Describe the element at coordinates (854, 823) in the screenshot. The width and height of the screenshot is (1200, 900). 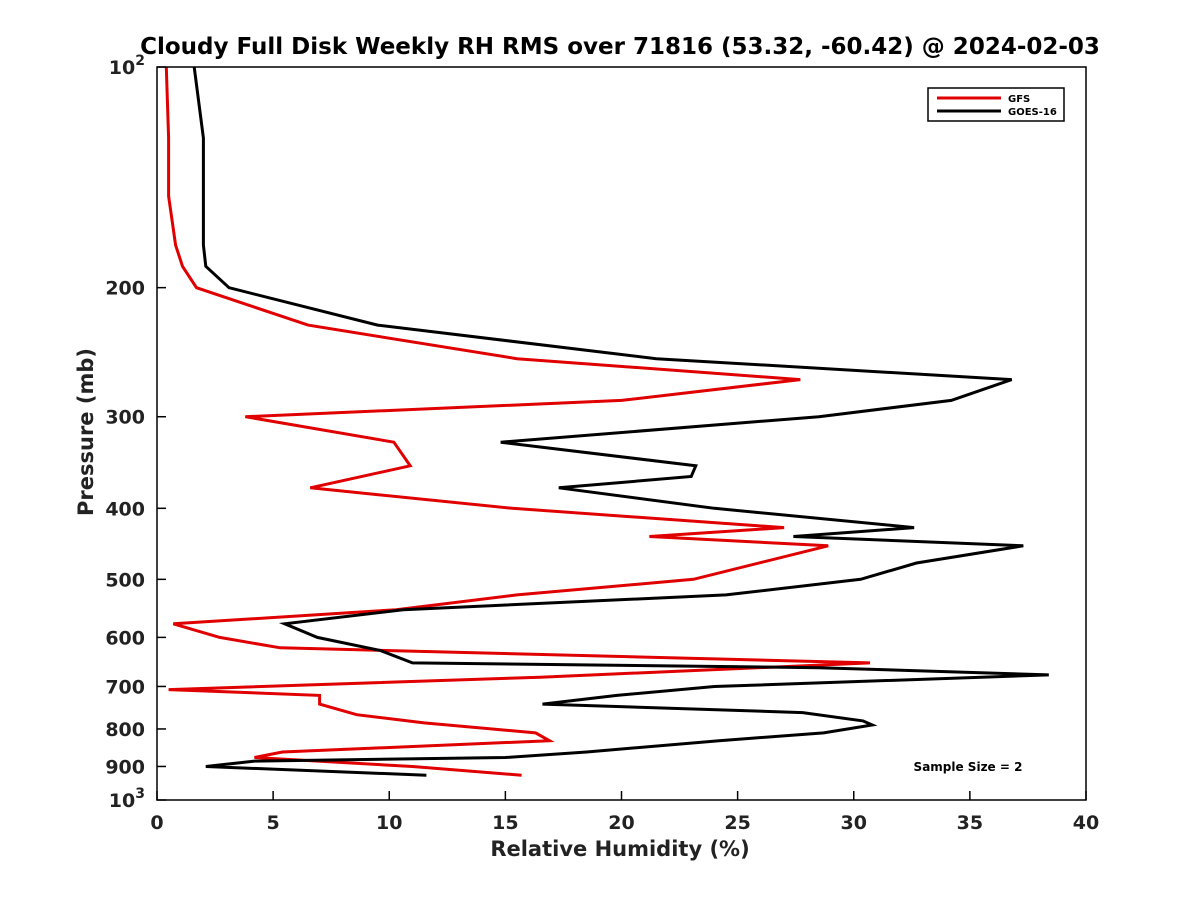
I see `x-tick-label: 30` at that location.